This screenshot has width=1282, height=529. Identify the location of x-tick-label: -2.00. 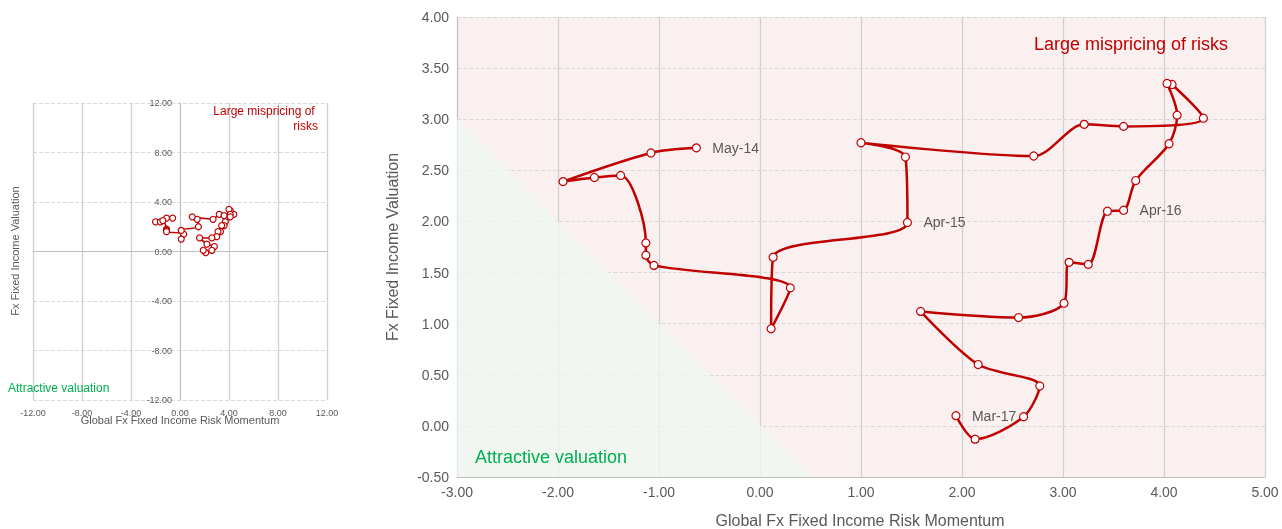
(558, 492).